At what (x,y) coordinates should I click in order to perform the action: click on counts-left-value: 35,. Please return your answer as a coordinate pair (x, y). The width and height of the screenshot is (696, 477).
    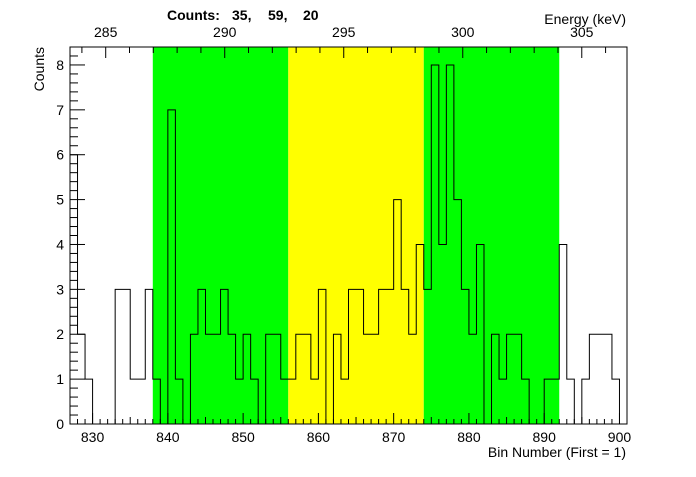
    Looking at the image, I should click on (241, 15).